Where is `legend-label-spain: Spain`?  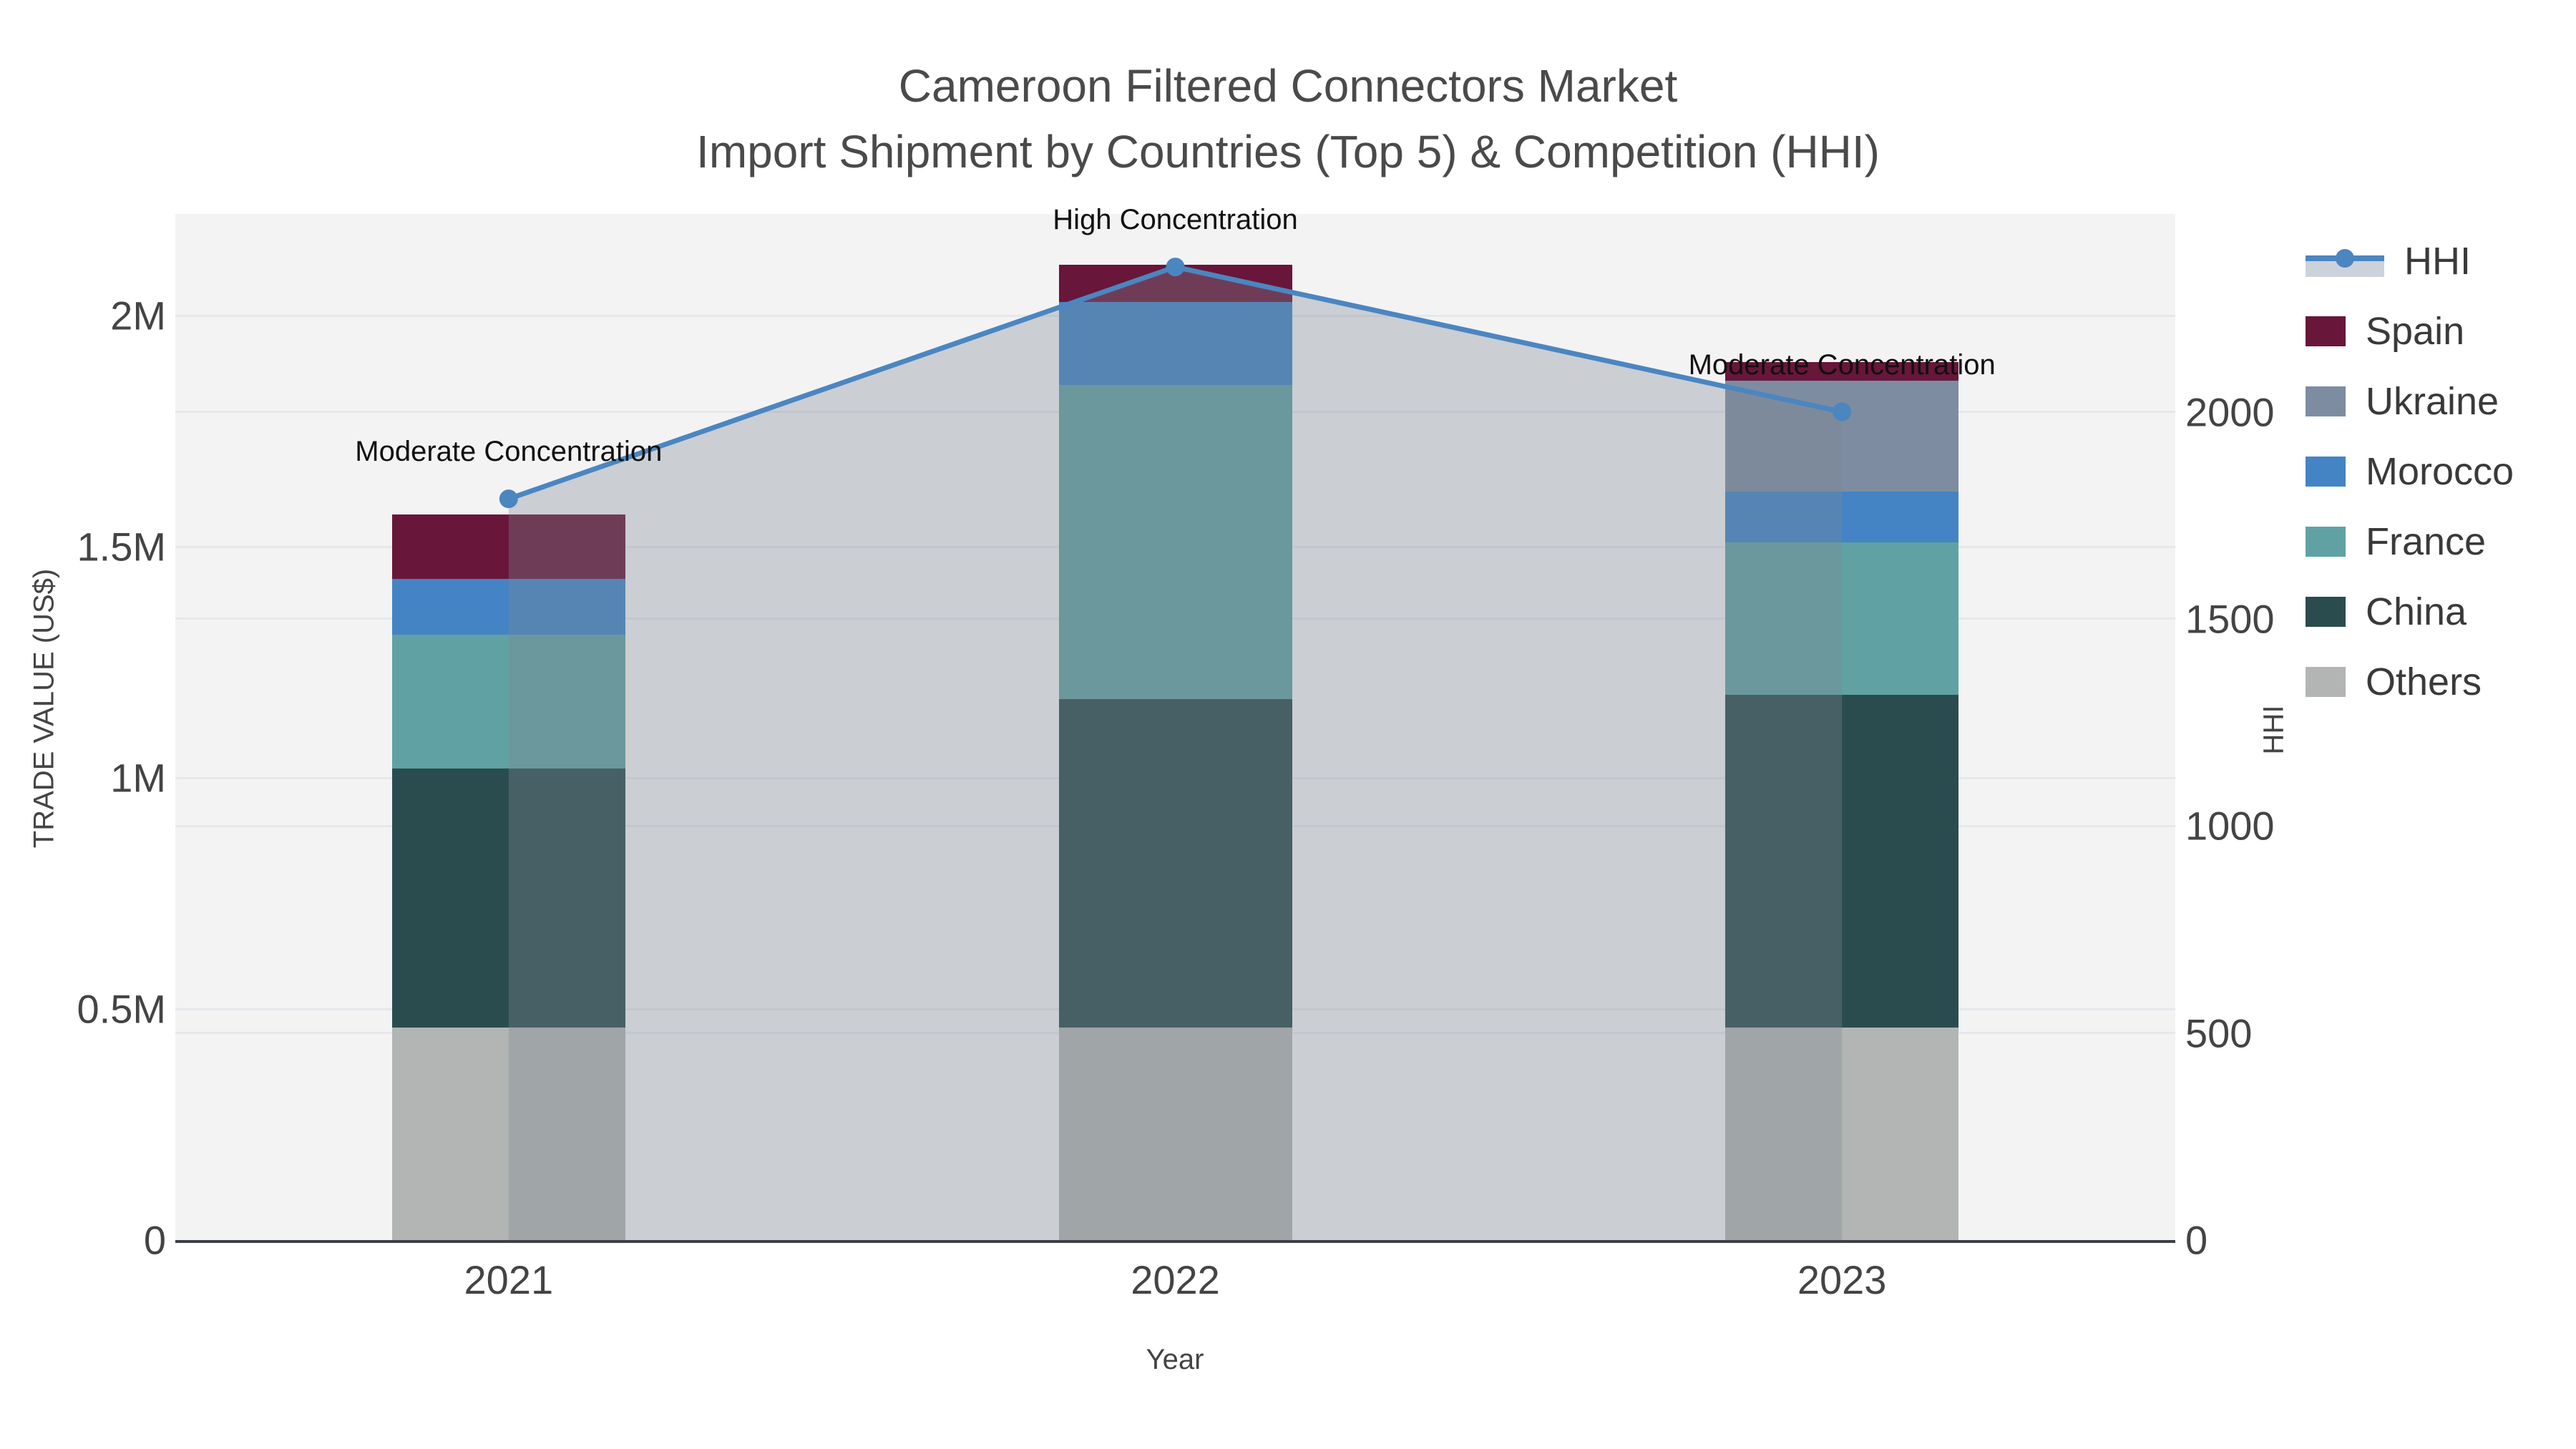 legend-label-spain: Spain is located at coordinates (2415, 331).